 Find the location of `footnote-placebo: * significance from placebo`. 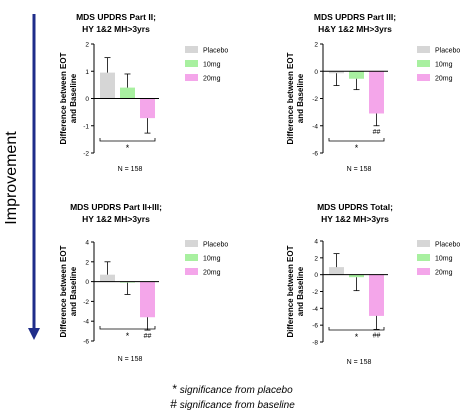

footnote-placebo: * significance from placebo is located at coordinates (232, 389).